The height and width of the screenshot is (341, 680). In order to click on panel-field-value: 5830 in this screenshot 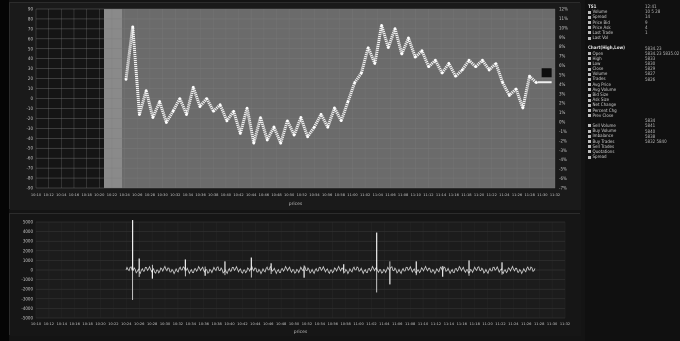, I will do `click(650, 64)`.